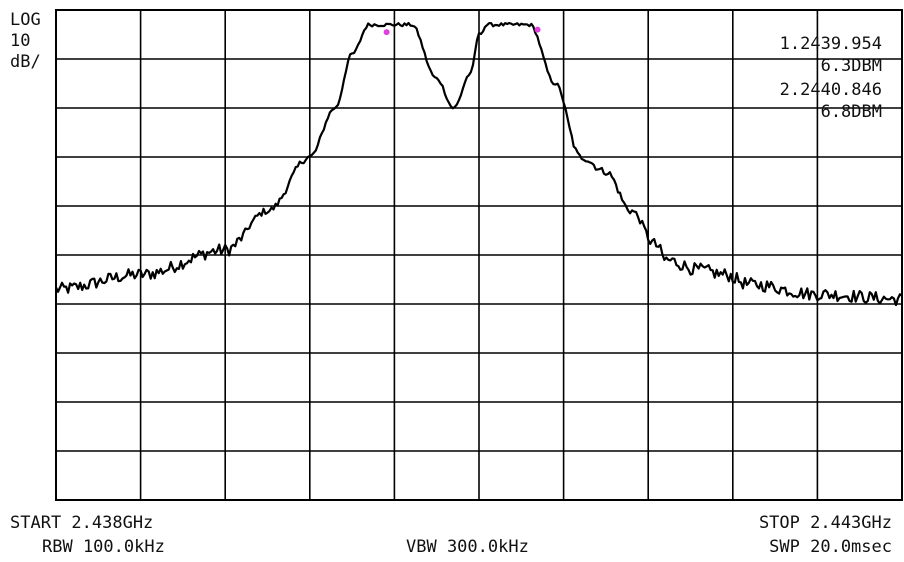  Describe the element at coordinates (825, 523) in the screenshot. I see `stop-frequency: STOP 2.443GHz` at that location.